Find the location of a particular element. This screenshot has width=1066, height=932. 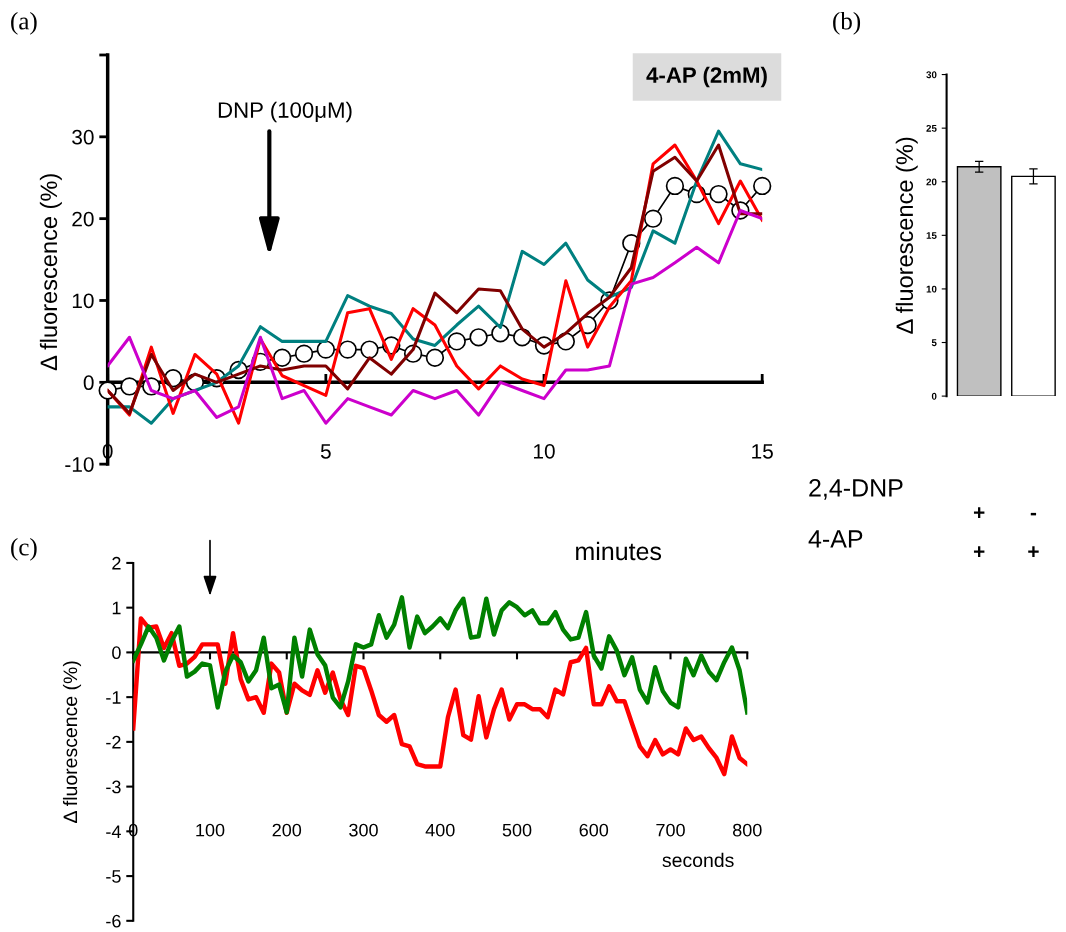

category-label: - + is located at coordinates (1033, 534).